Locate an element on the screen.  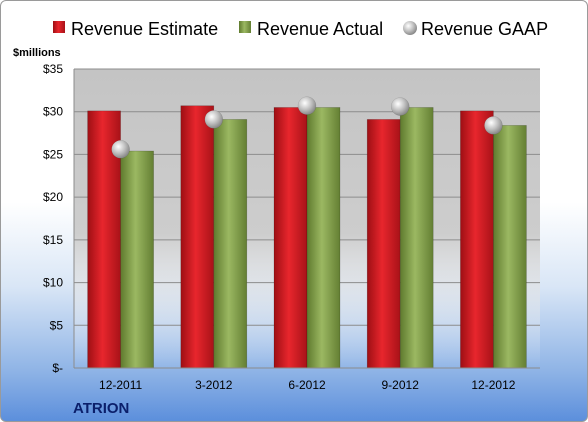
x-axis: 12-2011 3-2012 6-2012 9-2012 12-2012 is located at coordinates (307, 379).